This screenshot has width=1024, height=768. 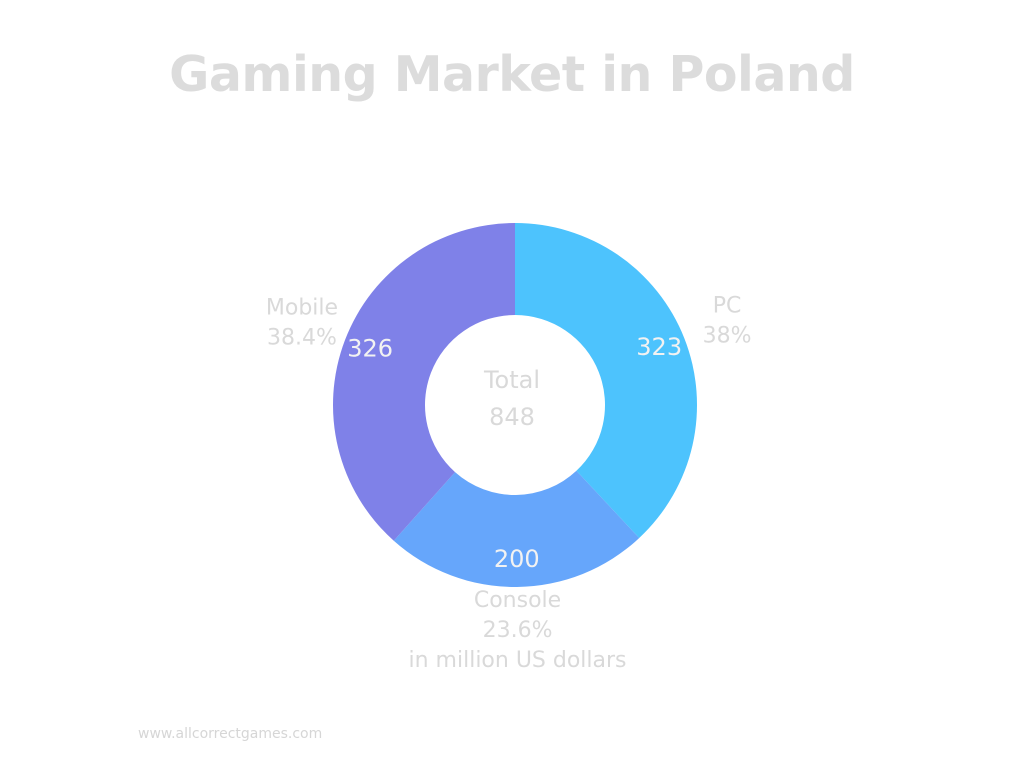 I want to click on chart-title: Gaming Market in Poland, so click(x=512, y=74).